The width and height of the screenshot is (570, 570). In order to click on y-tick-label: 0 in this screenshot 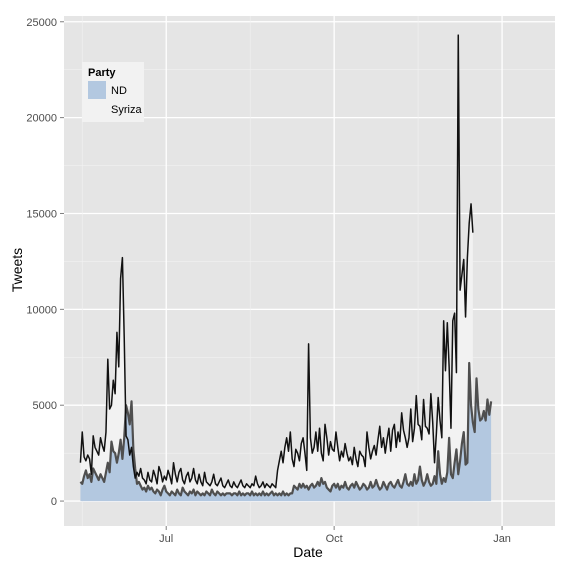, I will do `click(54, 502)`.